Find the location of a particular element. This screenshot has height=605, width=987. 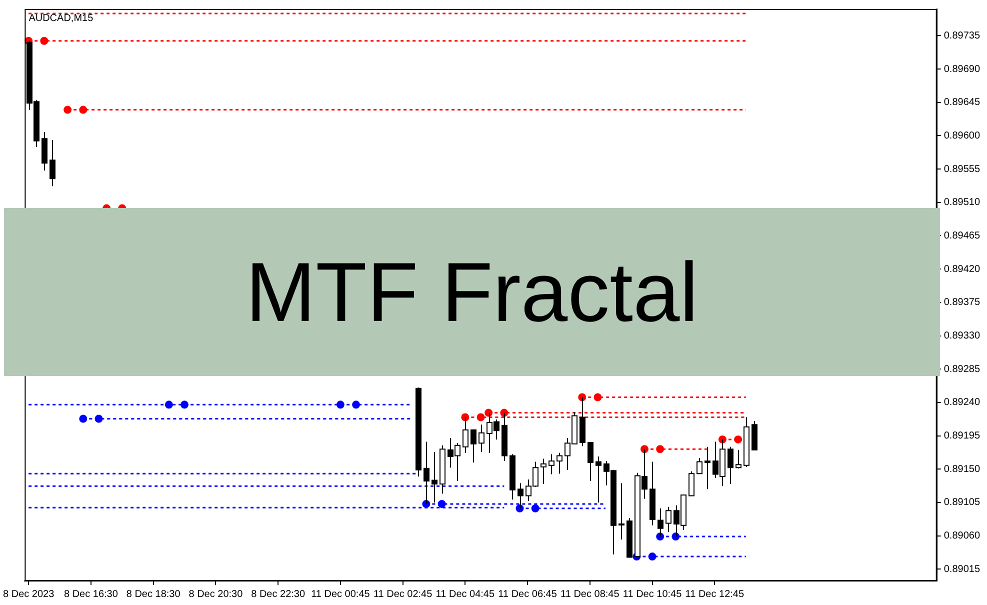

x-tick-label: 11 Dec 06:45 is located at coordinates (528, 594).